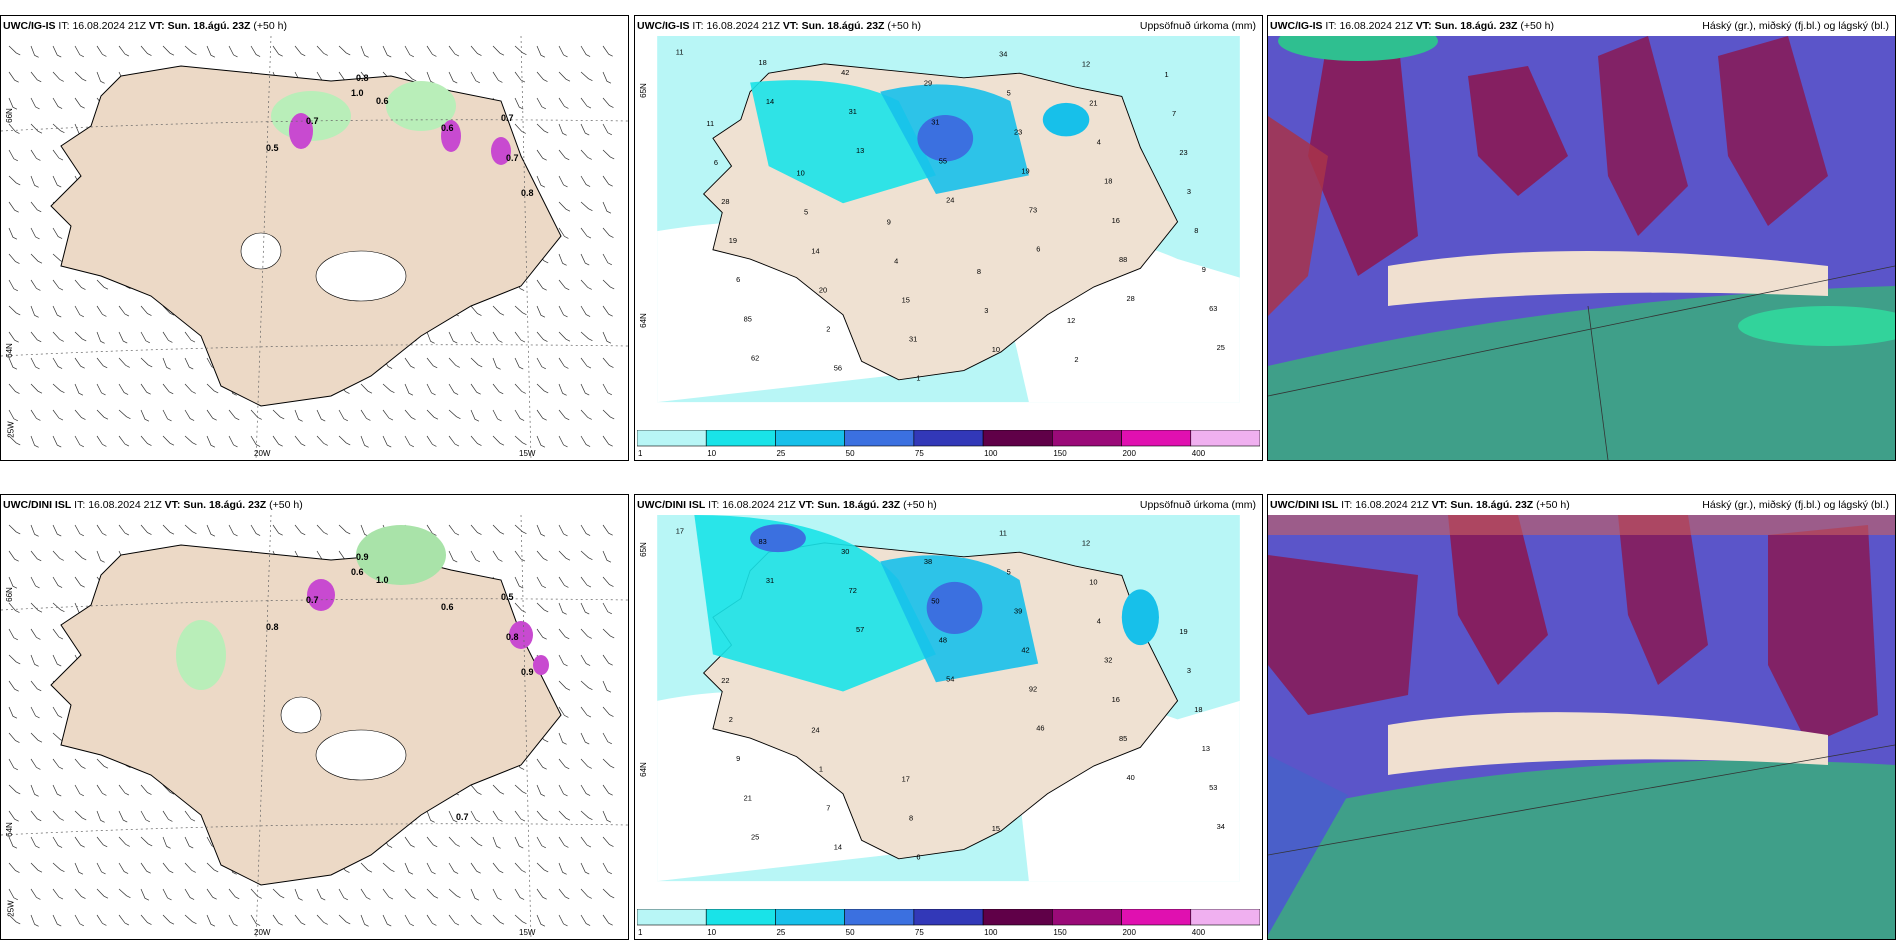  What do you see at coordinates (725, 201) in the screenshot?
I see `precip-amount: 28` at bounding box center [725, 201].